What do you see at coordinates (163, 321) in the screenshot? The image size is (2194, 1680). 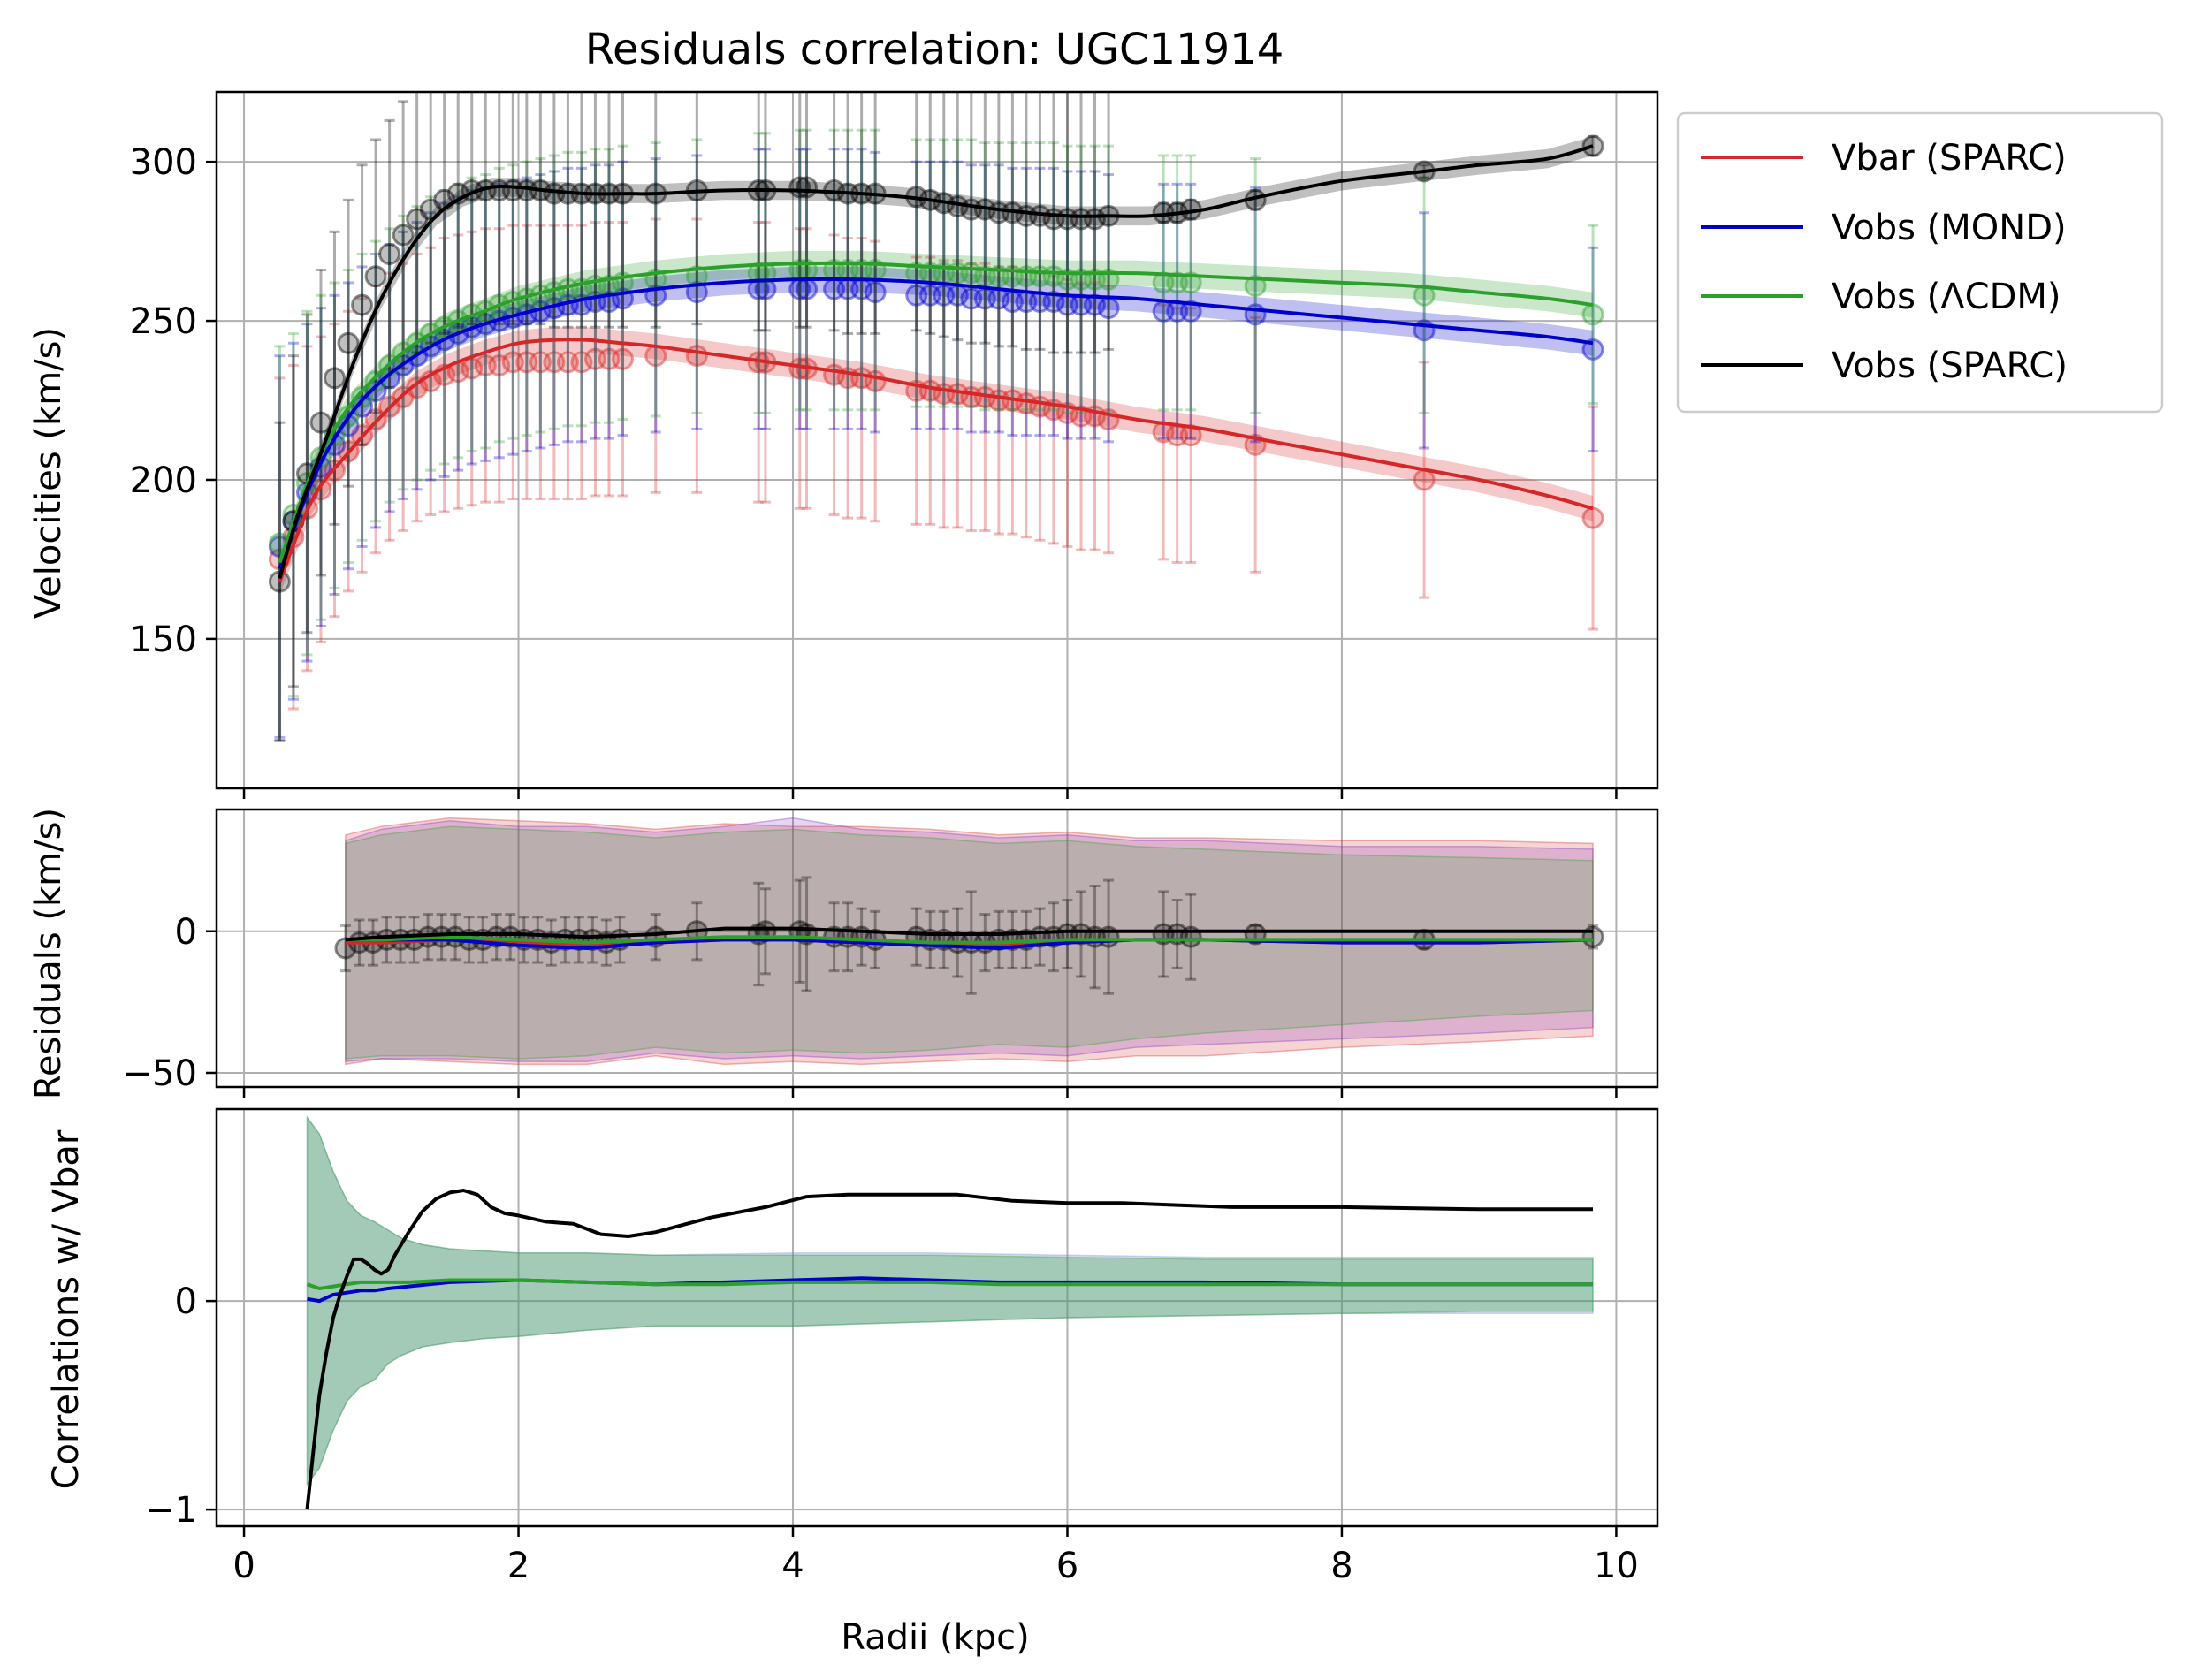 I see `velocities-y-tick-label: 250` at bounding box center [163, 321].